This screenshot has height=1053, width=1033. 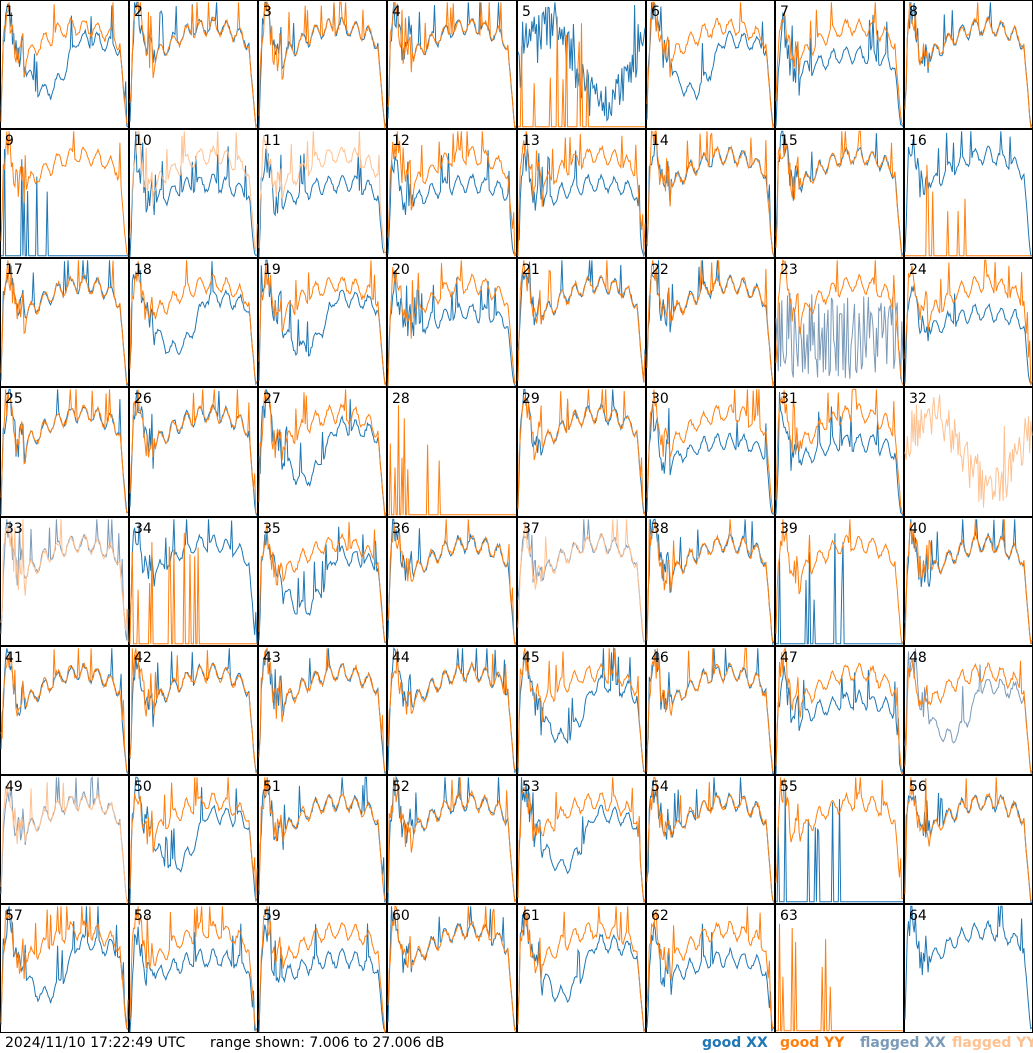 I want to click on tile-45: 45, so click(x=581, y=710).